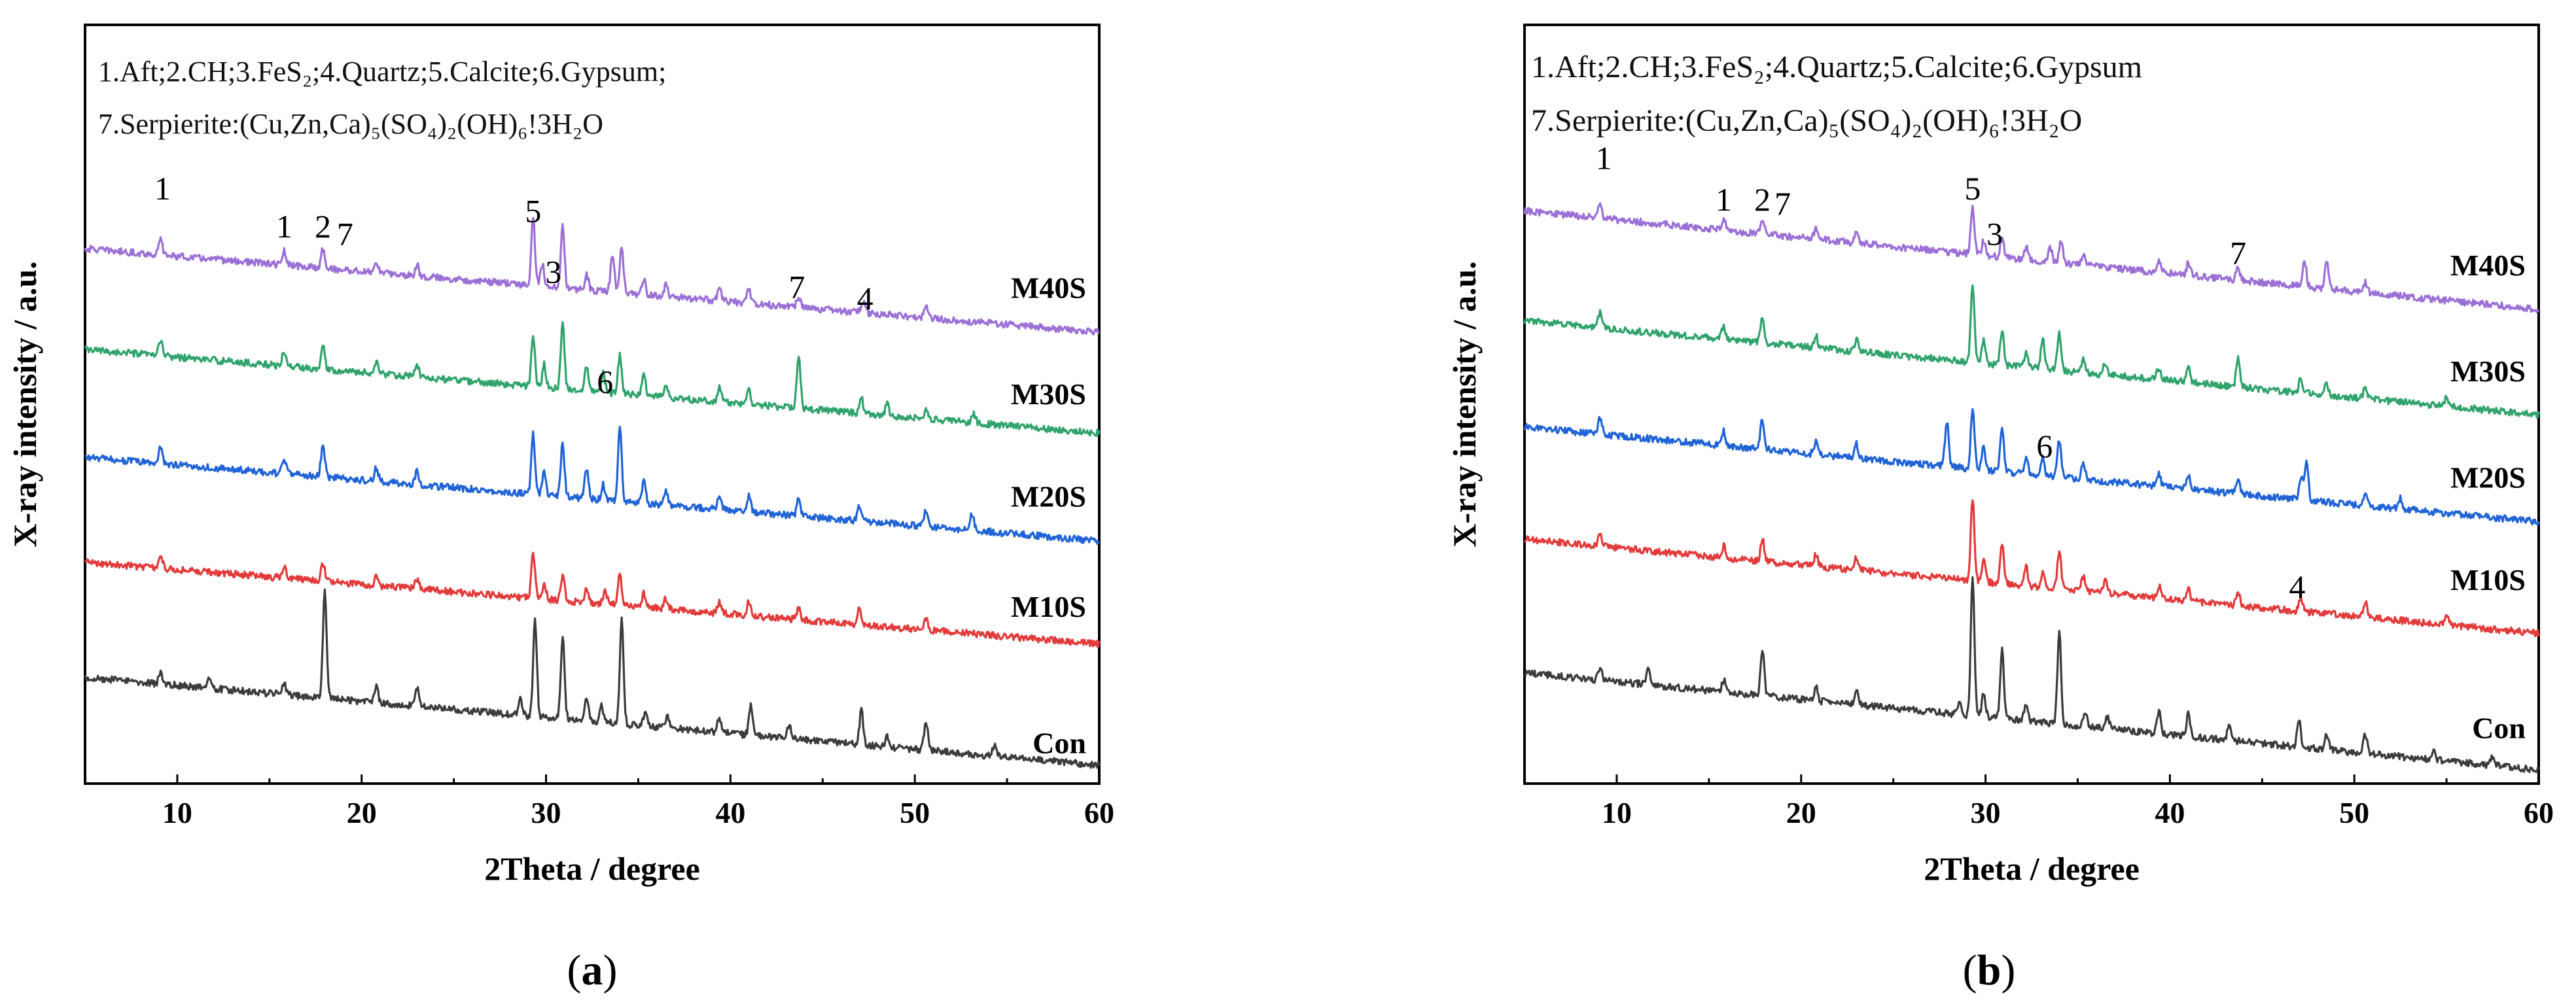 The height and width of the screenshot is (1004, 2576). Describe the element at coordinates (599, 802) in the screenshot. I see `x-axis-a: 10 20 30 40 50 60` at that location.